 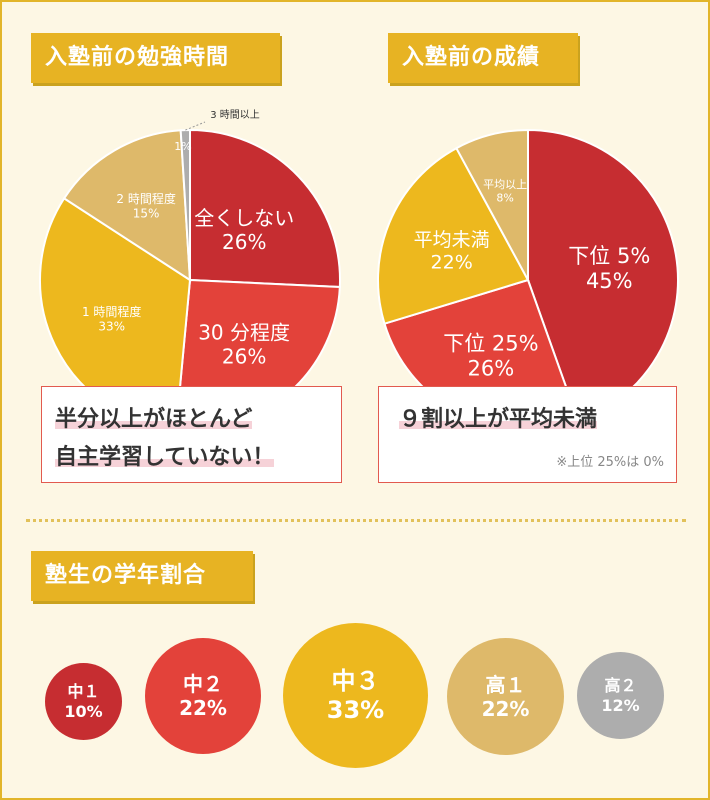 What do you see at coordinates (609, 281) in the screenshot?
I see `slice-value: 45%` at bounding box center [609, 281].